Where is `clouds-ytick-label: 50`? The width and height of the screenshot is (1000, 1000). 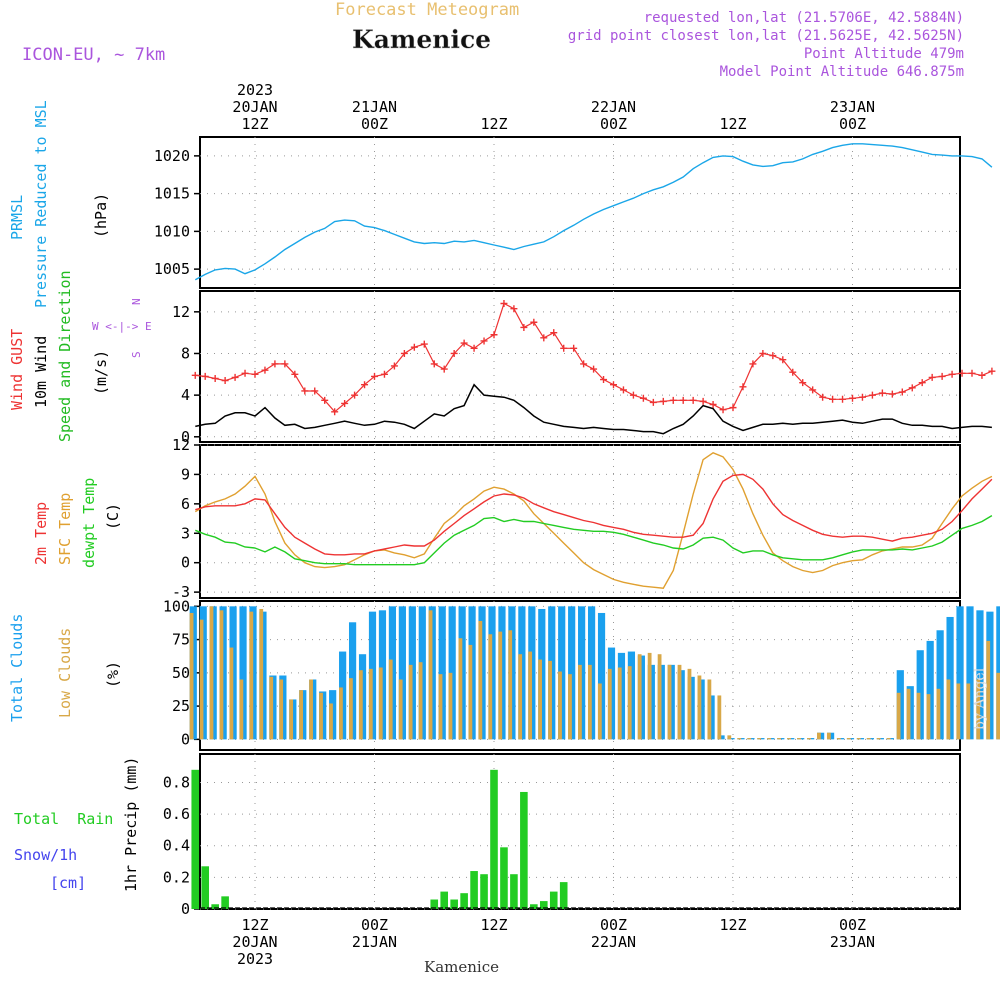
clouds-ytick-label: 50 is located at coordinates (181, 673).